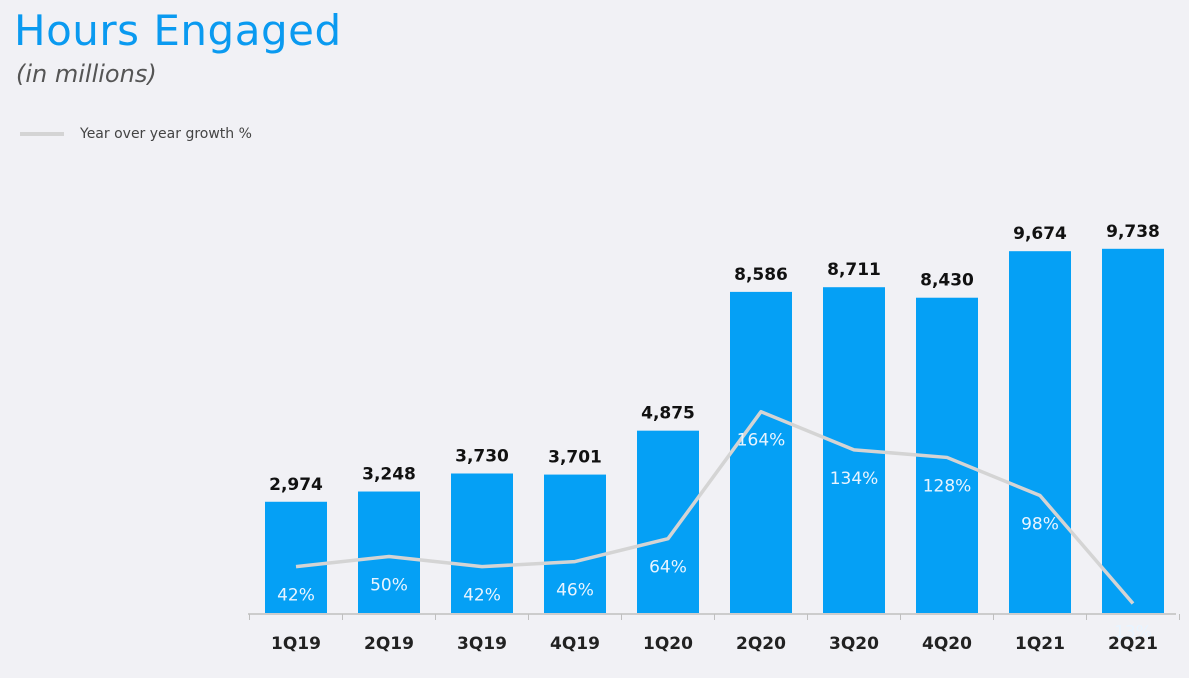  Describe the element at coordinates (296, 557) in the screenshot. I see `bar-1Q19` at that location.